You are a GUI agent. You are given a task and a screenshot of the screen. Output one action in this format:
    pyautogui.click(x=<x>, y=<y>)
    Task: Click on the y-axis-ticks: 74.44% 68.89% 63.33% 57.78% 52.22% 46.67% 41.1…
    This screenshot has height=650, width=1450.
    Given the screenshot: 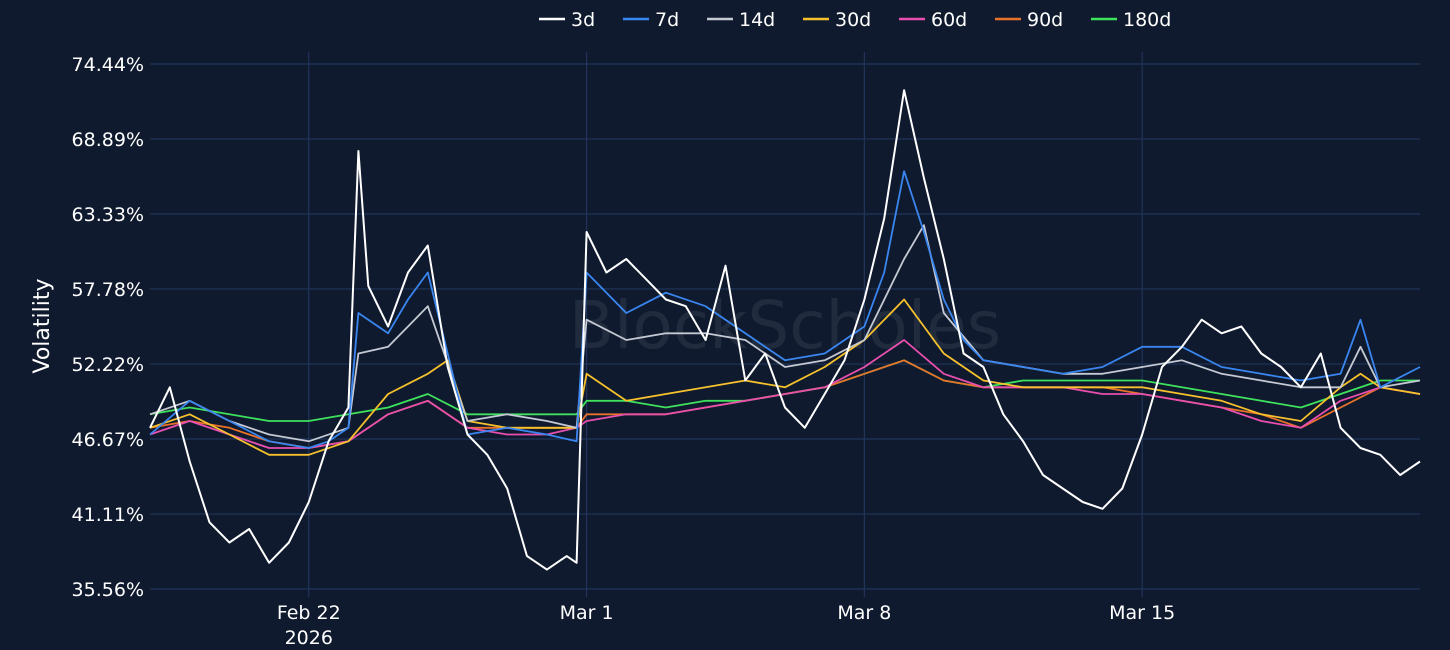 What is the action you would take?
    pyautogui.click(x=108, y=327)
    